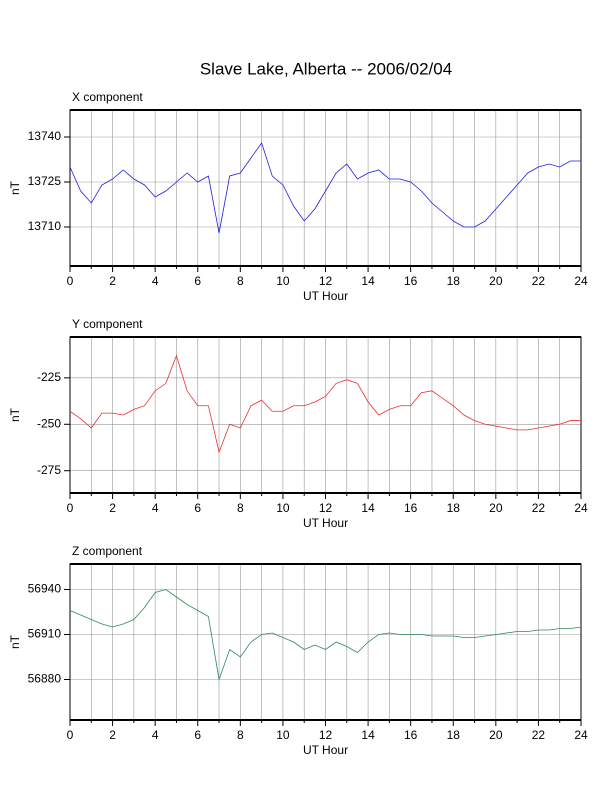 The width and height of the screenshot is (612, 797). Describe the element at coordinates (45, 634) in the screenshot. I see `y-tick-label: 56910` at that location.